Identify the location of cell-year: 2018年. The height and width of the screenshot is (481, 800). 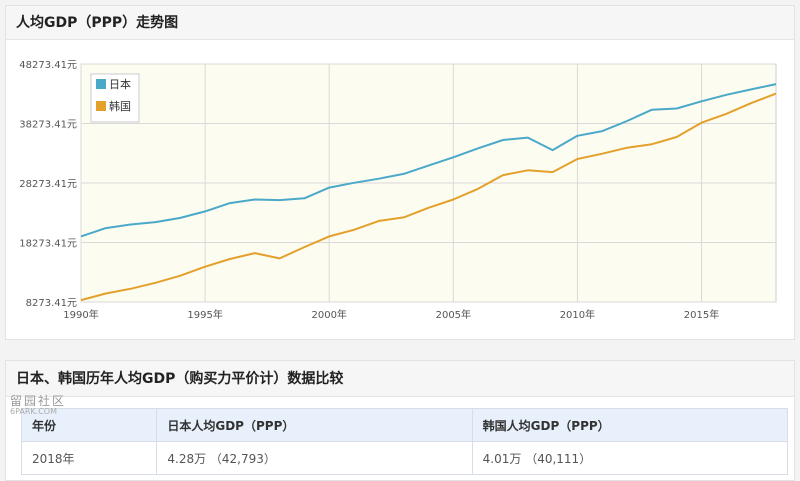
(89, 458).